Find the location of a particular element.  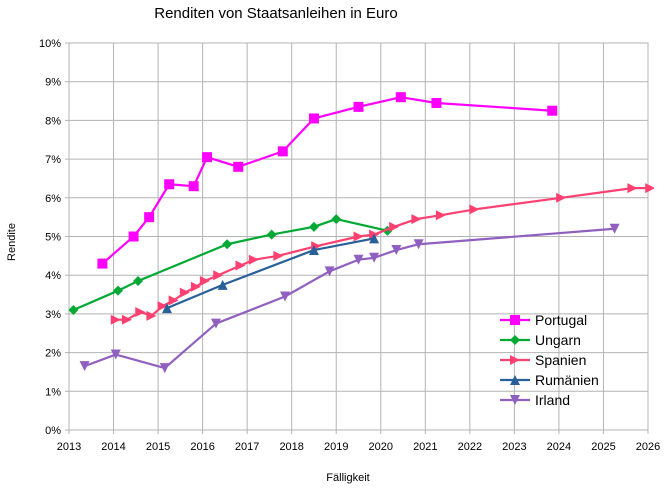

y-tick-label: 2% is located at coordinates (53, 354).